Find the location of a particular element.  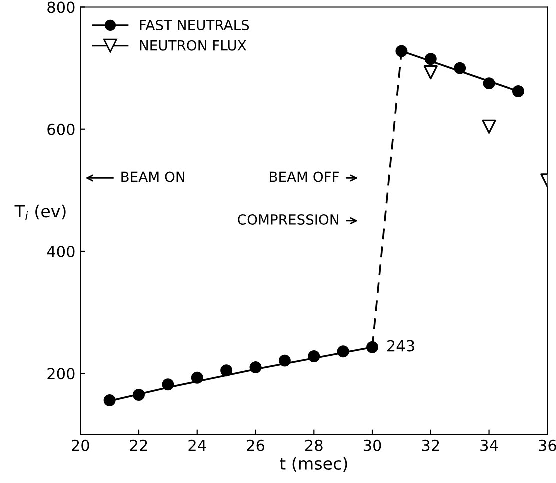

annotation: 243 is located at coordinates (401, 346).